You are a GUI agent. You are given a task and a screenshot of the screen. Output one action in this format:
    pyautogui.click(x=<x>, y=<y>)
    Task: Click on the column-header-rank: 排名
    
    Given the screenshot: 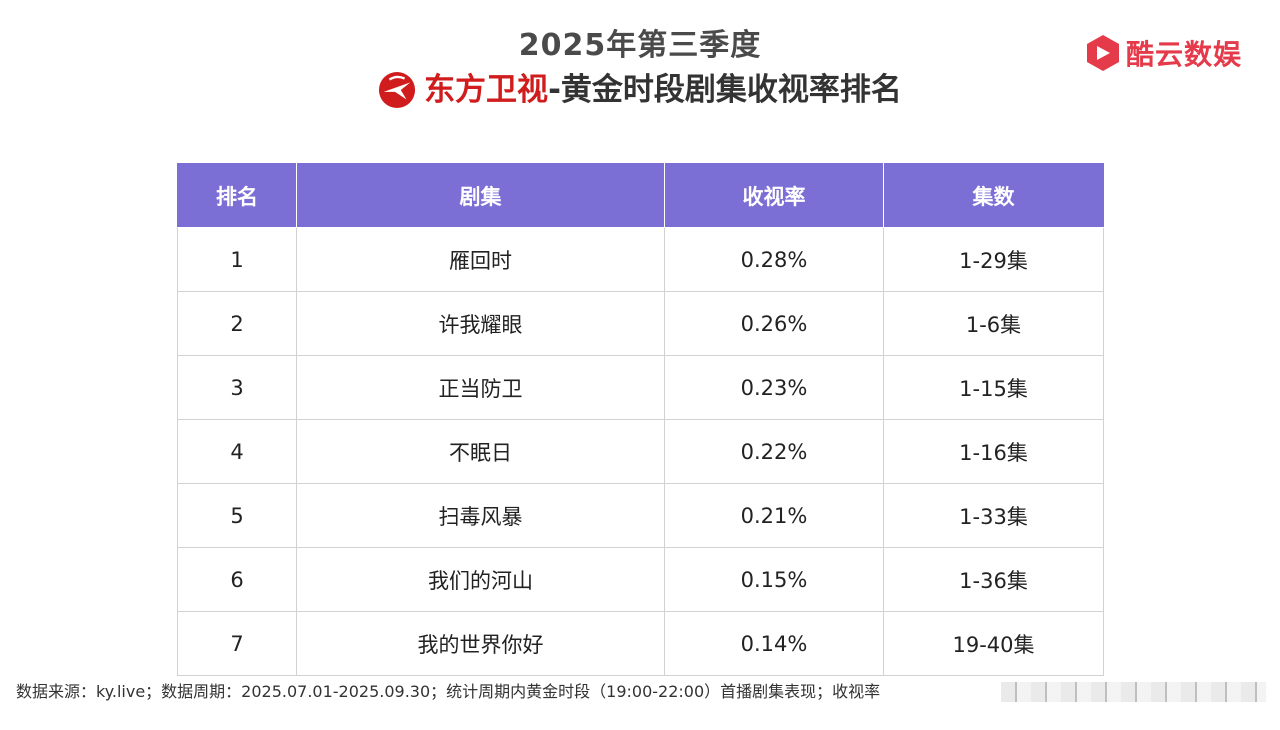 What is the action you would take?
    pyautogui.click(x=237, y=195)
    